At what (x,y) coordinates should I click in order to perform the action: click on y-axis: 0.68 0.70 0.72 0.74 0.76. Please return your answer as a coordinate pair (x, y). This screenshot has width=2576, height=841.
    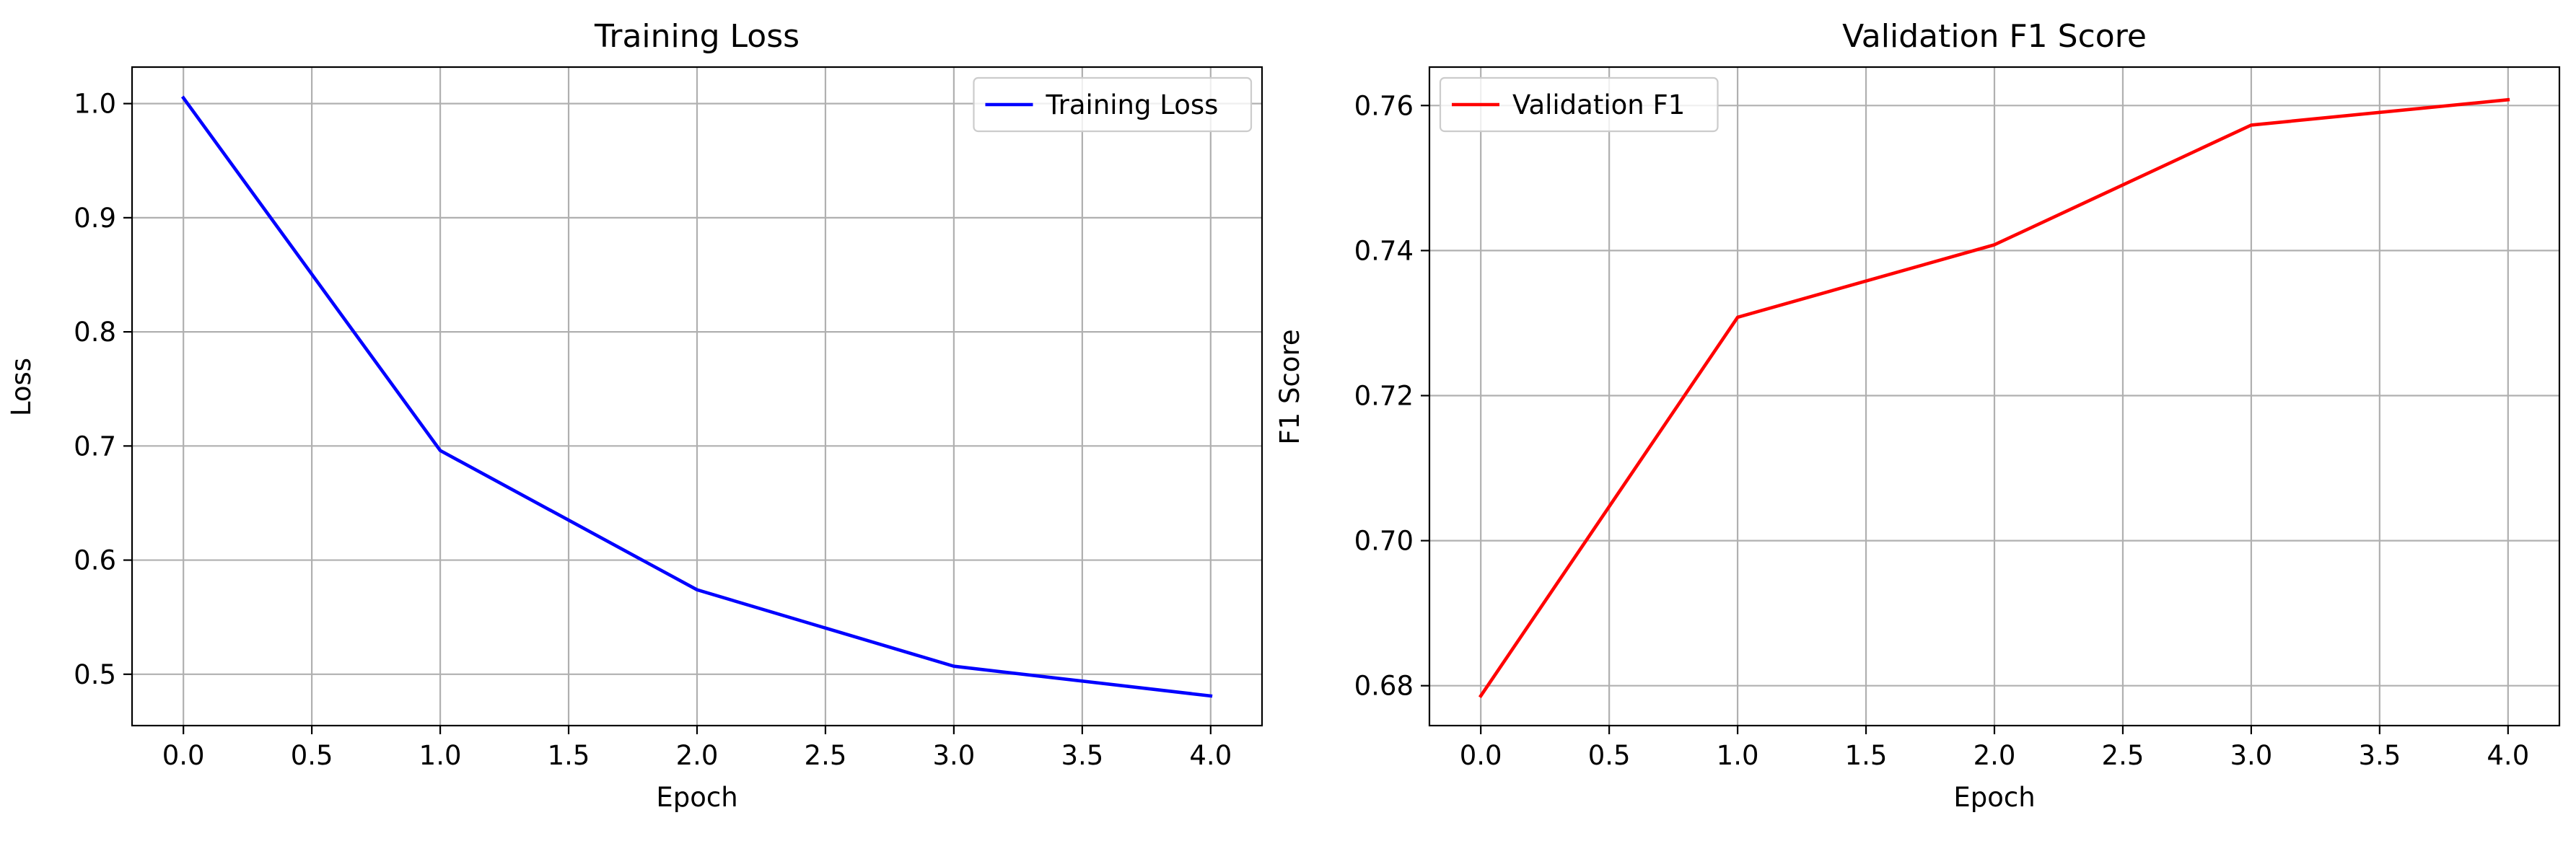
    Looking at the image, I should click on (1391, 396).